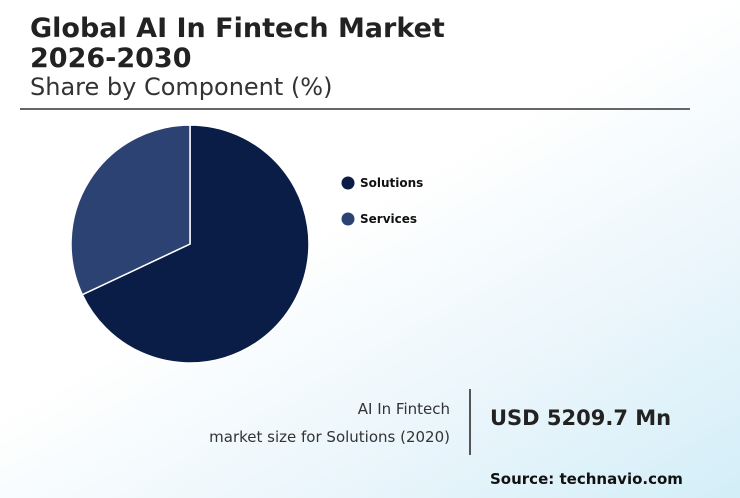 The image size is (740, 498). What do you see at coordinates (388, 219) in the screenshot?
I see `legend-label: Services` at bounding box center [388, 219].